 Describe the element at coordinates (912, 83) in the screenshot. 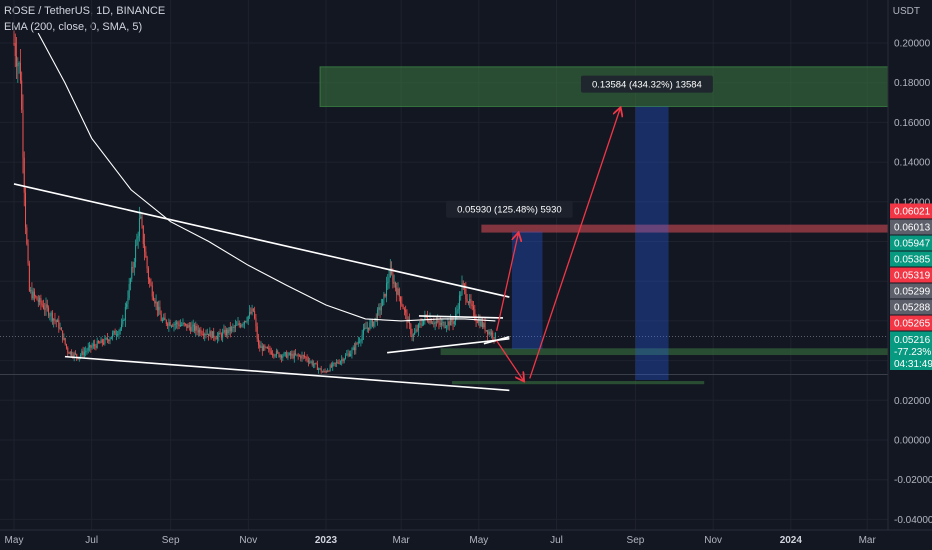

I see `y-tick-label: 0.18000` at that location.